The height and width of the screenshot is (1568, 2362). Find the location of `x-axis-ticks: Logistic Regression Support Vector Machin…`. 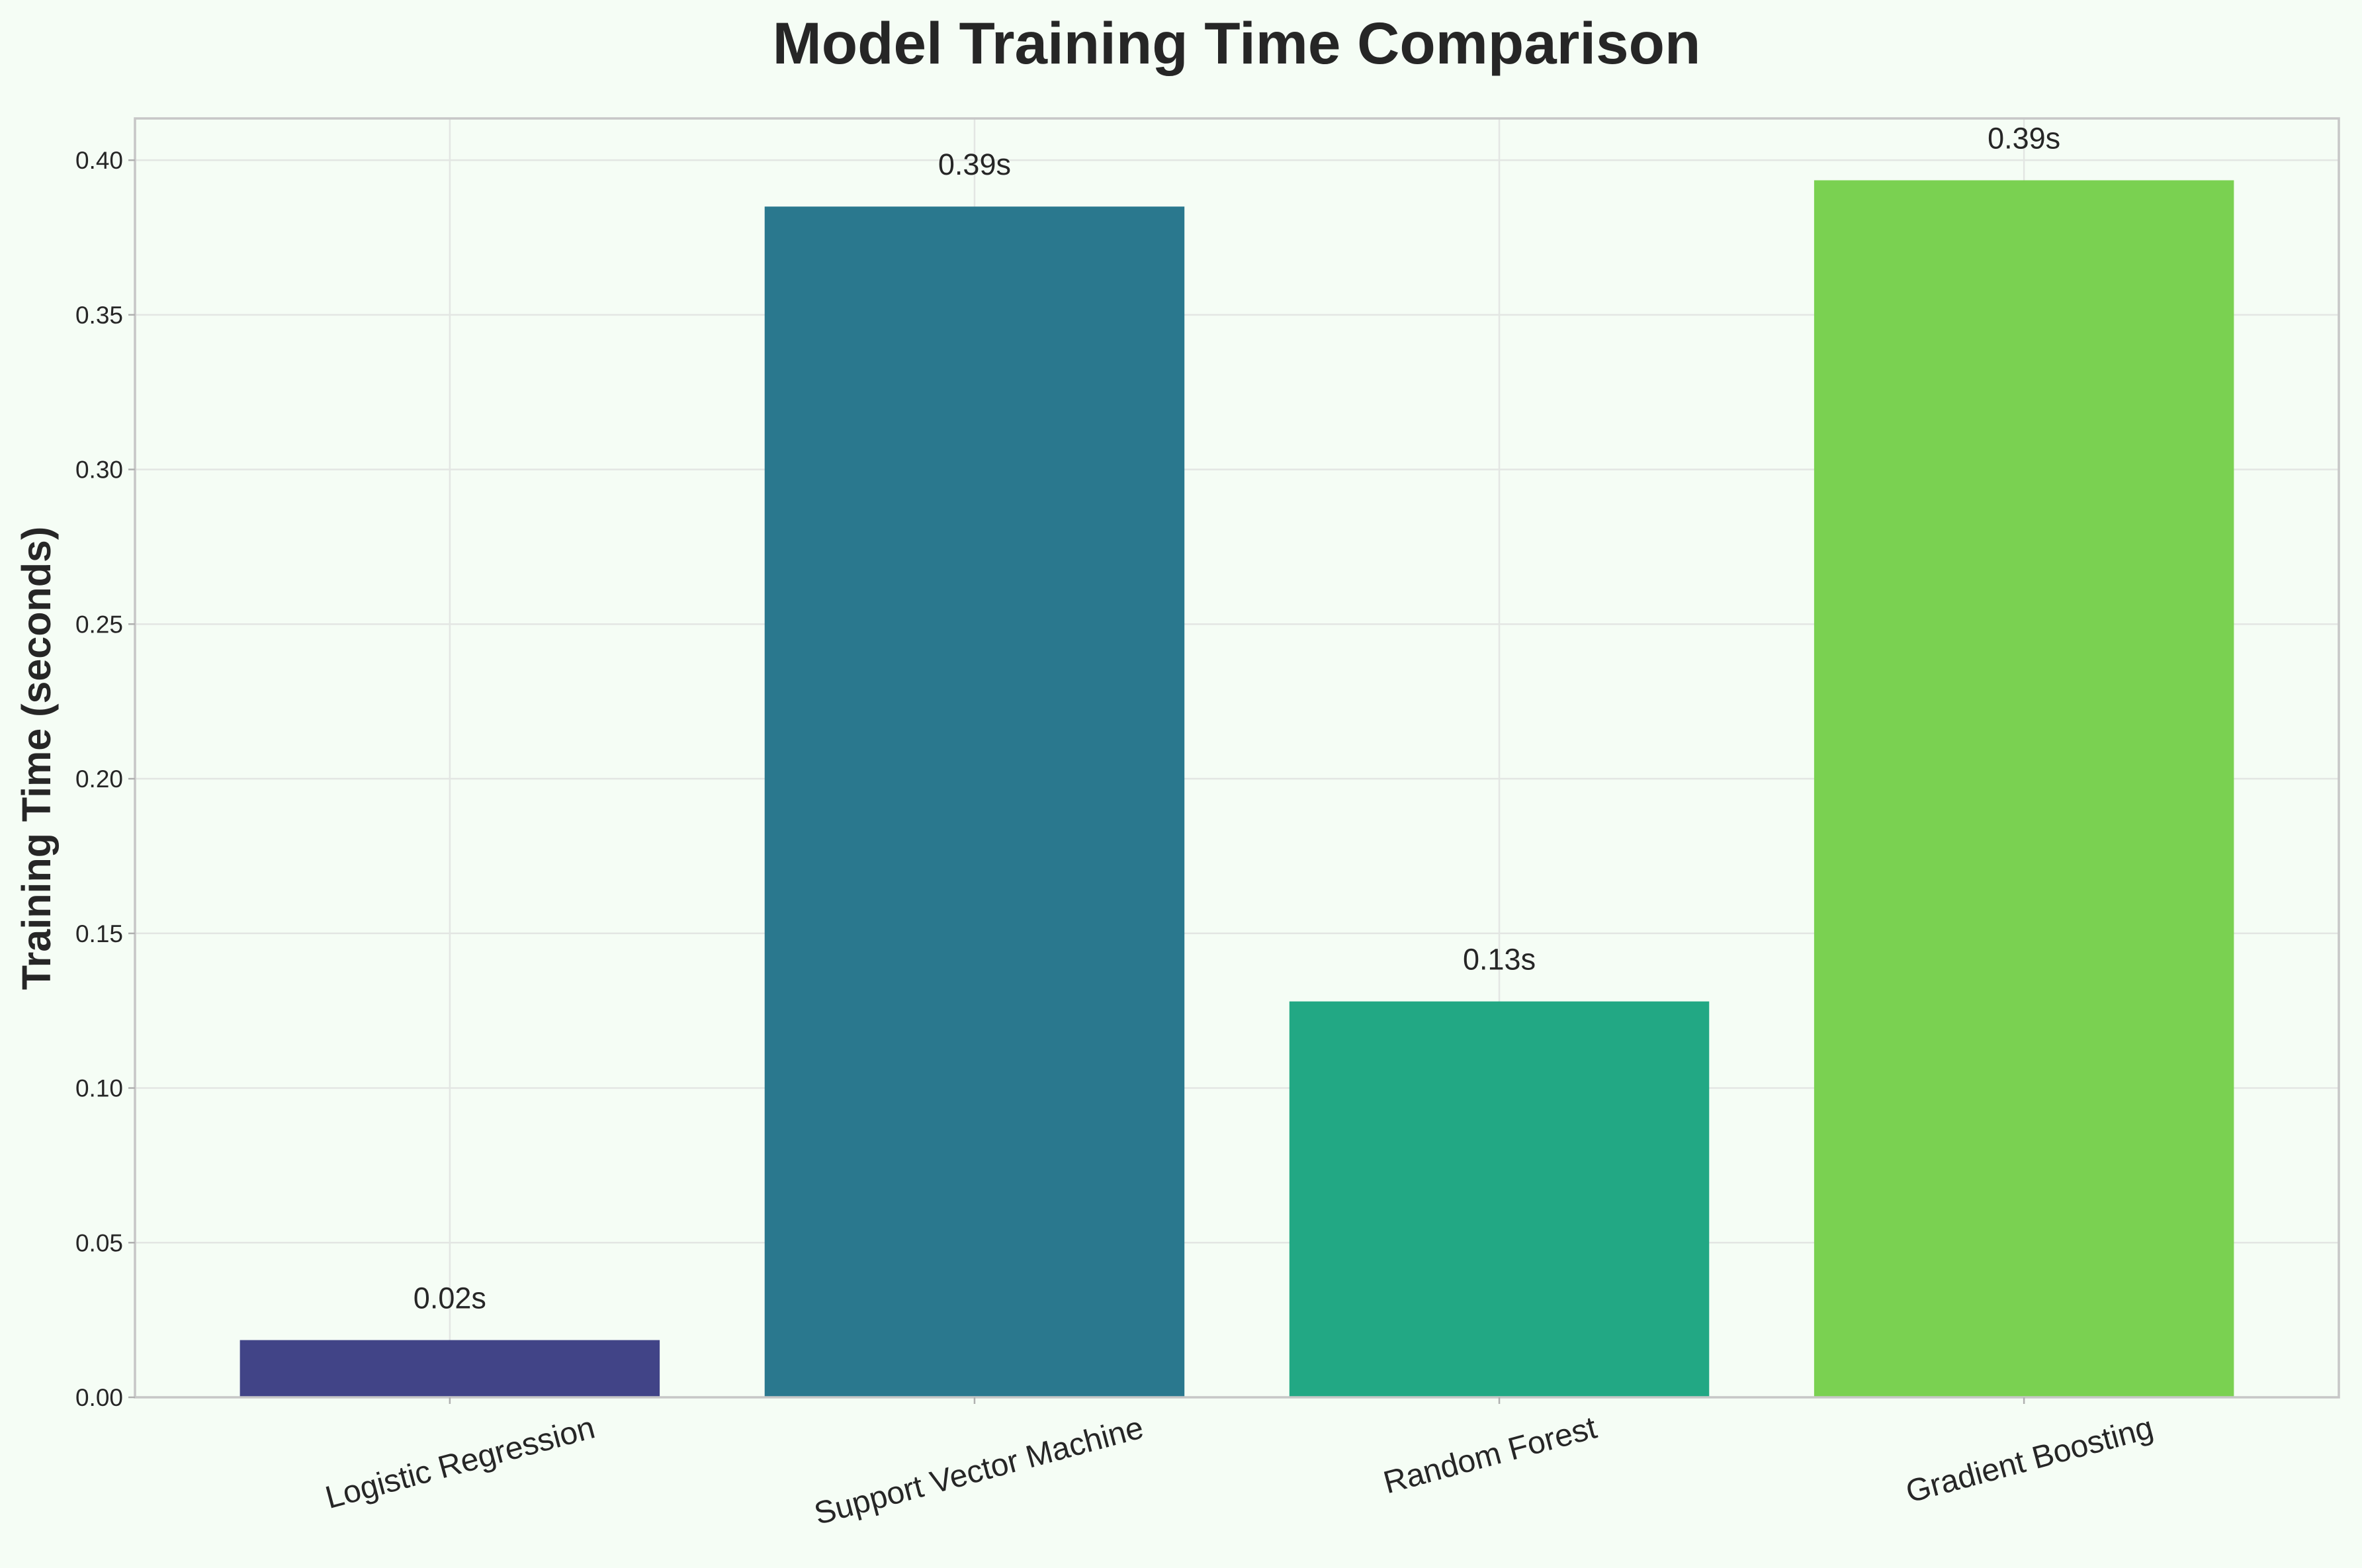

x-axis-ticks: Logistic Regression Support Vector Machin… is located at coordinates (1239, 1464).